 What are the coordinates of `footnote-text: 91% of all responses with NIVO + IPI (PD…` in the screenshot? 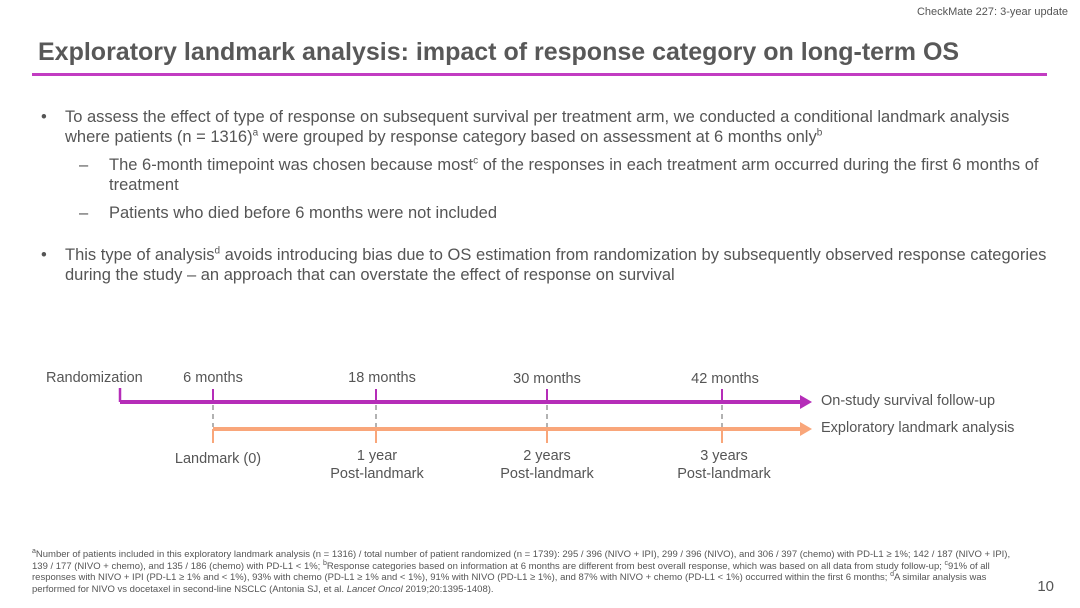 It's located at (511, 572).